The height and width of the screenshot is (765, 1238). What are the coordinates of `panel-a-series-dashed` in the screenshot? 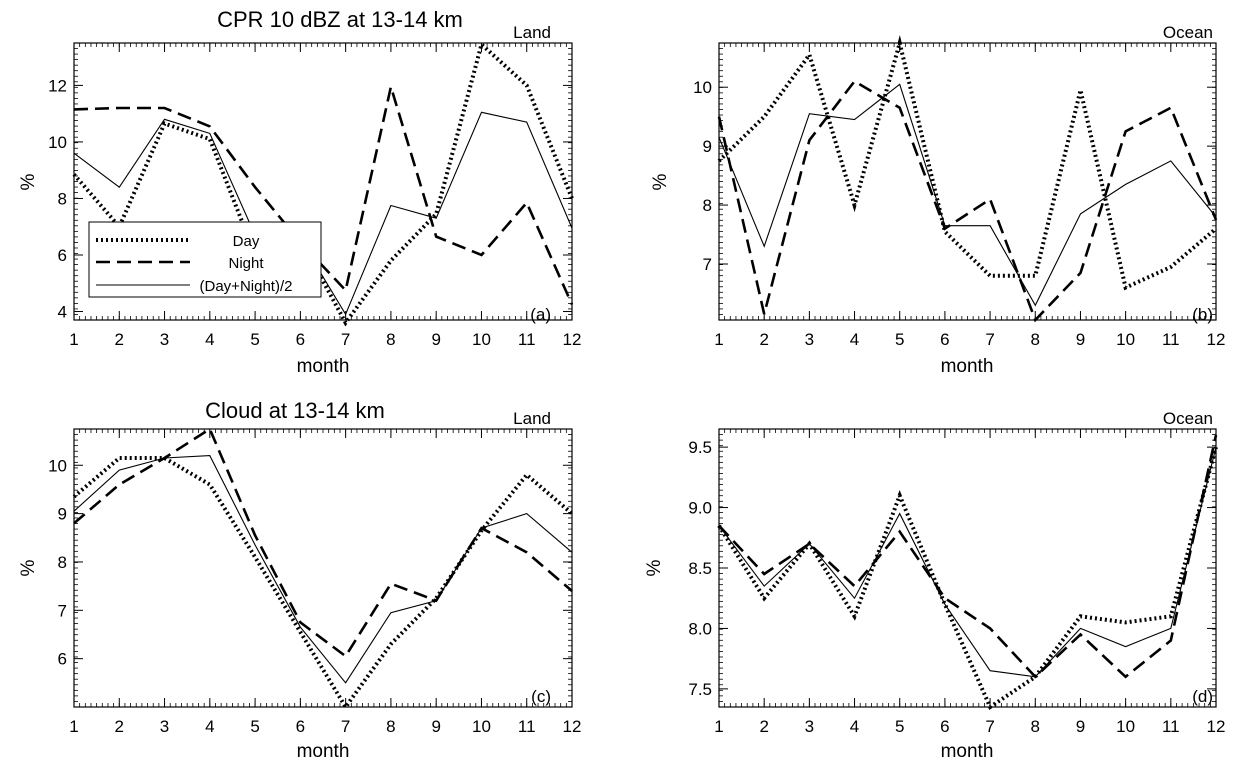 It's located at (323, 193).